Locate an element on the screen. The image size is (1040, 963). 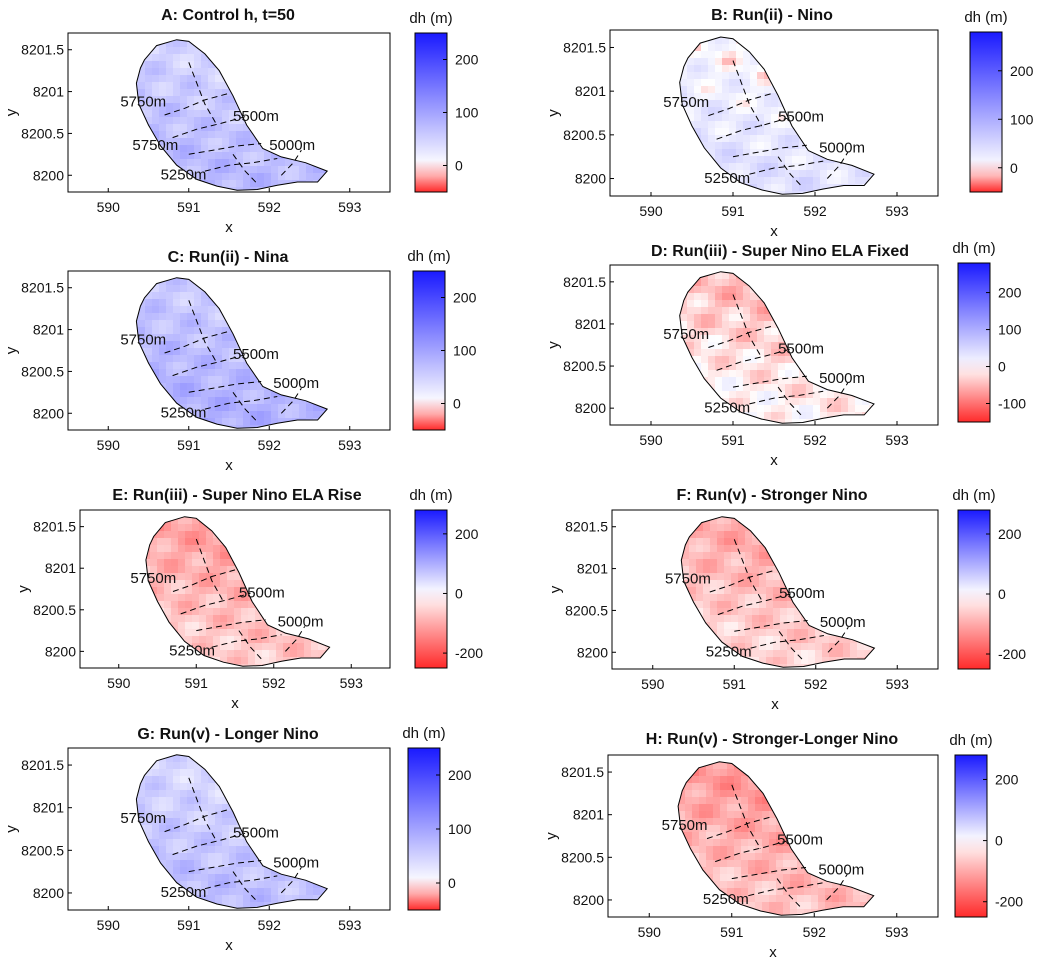
chart-title: D: Run(iii) - Super Nino ELA Fixed is located at coordinates (780, 251).